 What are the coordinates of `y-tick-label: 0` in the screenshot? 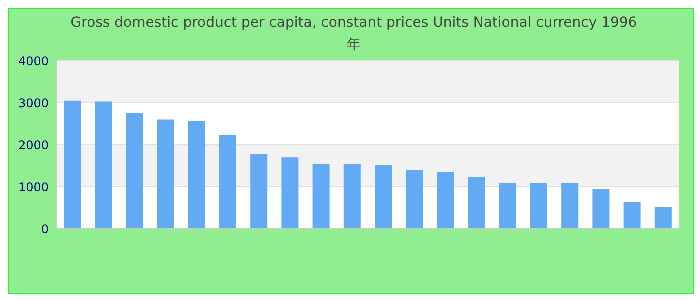 It's located at (45, 229).